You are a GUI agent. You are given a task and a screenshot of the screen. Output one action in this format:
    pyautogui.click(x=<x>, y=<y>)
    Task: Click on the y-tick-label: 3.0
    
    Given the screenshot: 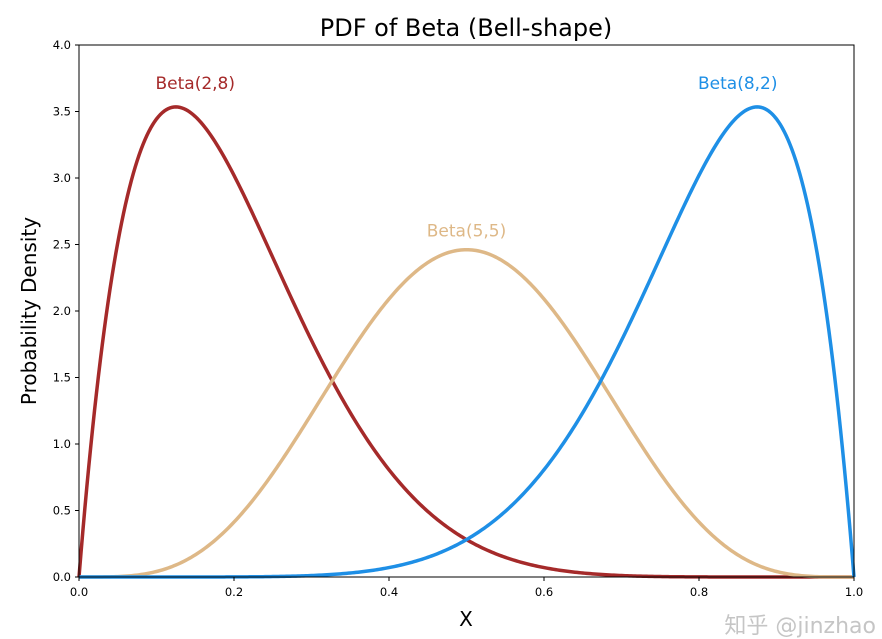 What is the action you would take?
    pyautogui.click(x=62, y=178)
    